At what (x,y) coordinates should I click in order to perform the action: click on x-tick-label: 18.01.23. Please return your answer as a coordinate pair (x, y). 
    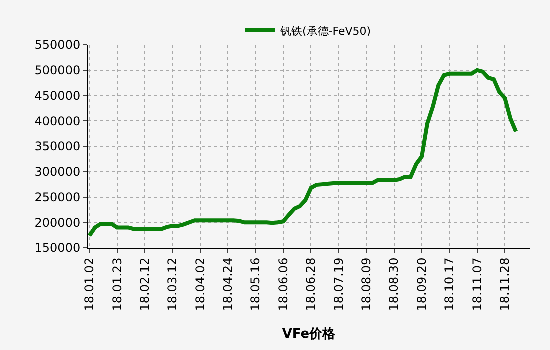
    Looking at the image, I should click on (117, 285).